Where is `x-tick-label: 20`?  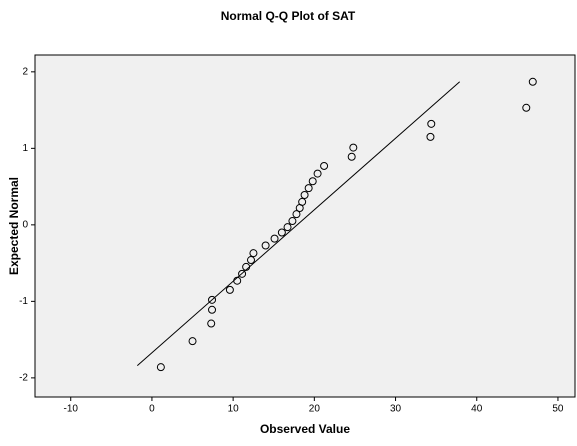 x-tick-label: 20 is located at coordinates (315, 409).